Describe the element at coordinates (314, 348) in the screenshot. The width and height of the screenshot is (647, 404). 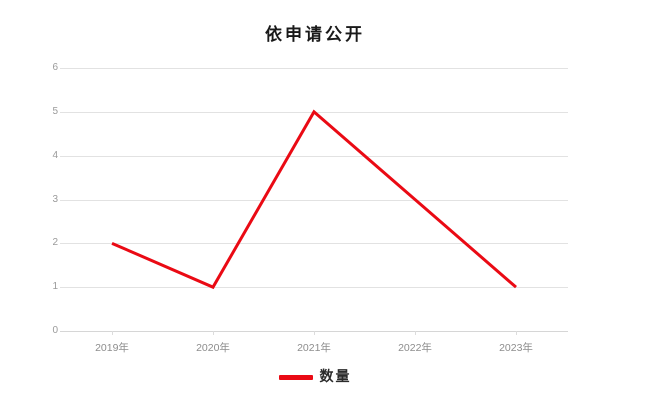
I see `x-axis-label-2021: 2021年` at that location.